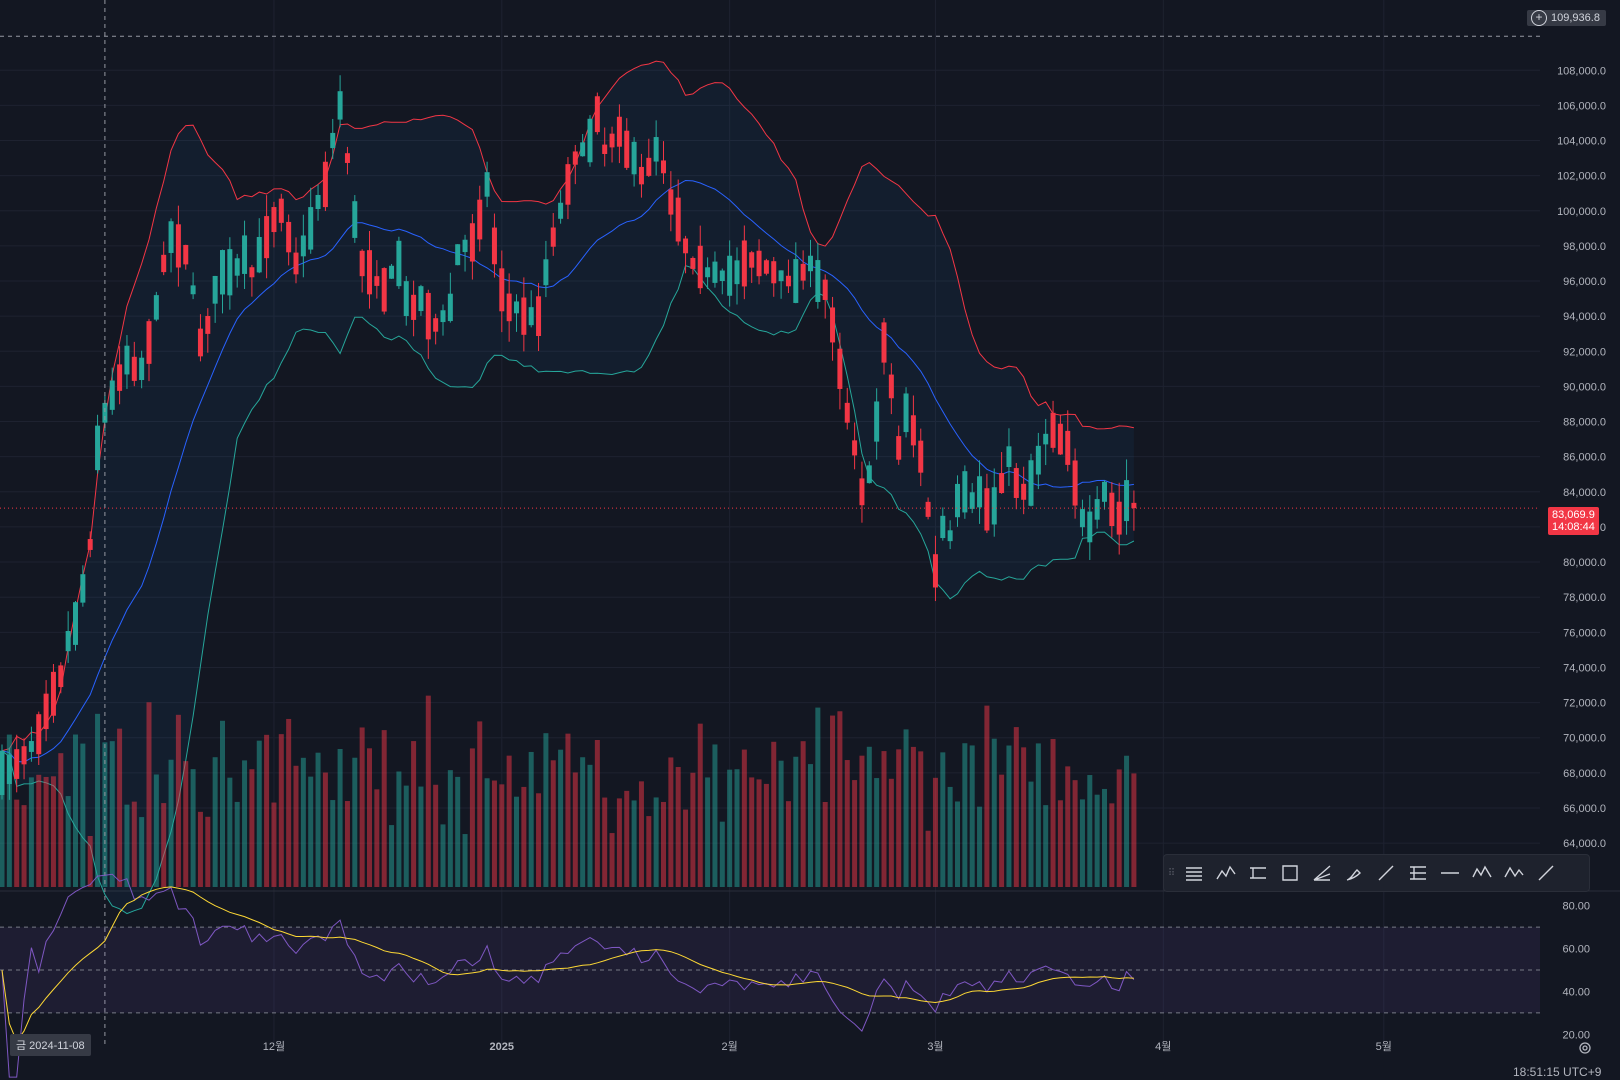  Describe the element at coordinates (1354, 873) in the screenshot. I see `brush-tool-button` at that location.